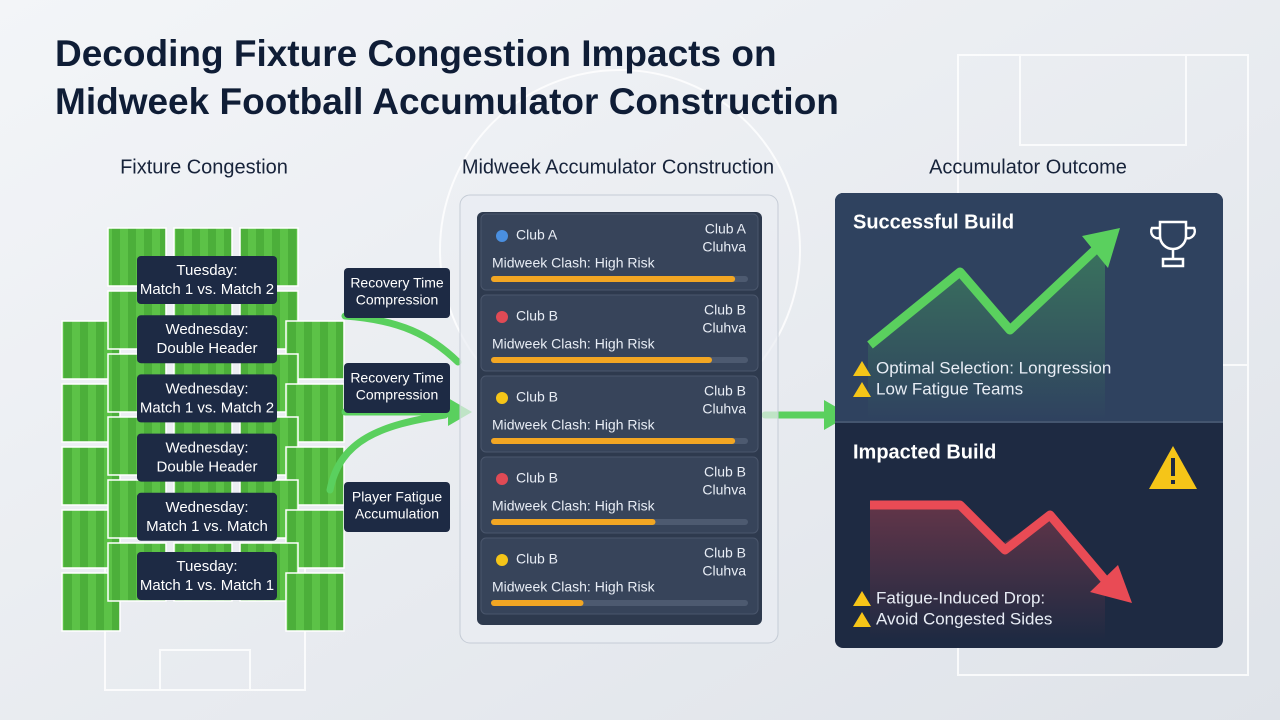  Describe the element at coordinates (397, 497) in the screenshot. I see `factor-text: Player Fatigue` at that location.